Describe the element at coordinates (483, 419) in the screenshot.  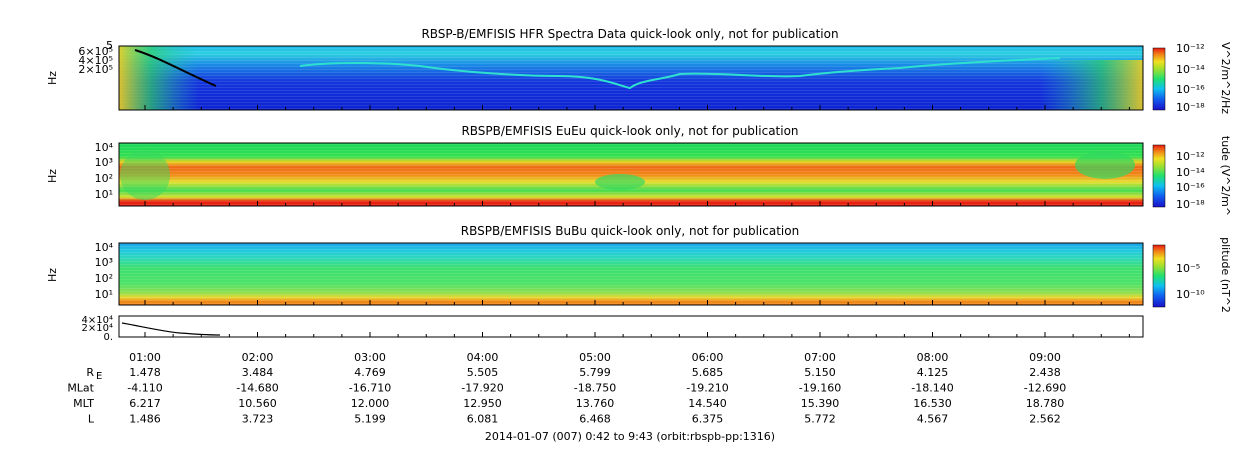
I see `ephemeris-value: 6.081` at that location.